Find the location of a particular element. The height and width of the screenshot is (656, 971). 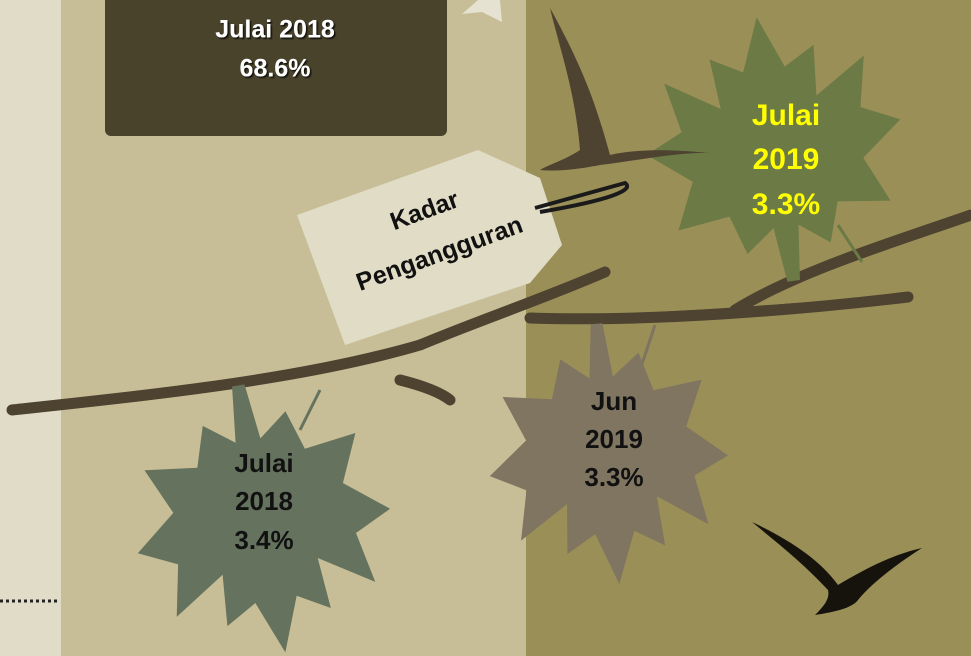

banner-box is located at coordinates (276, 68).